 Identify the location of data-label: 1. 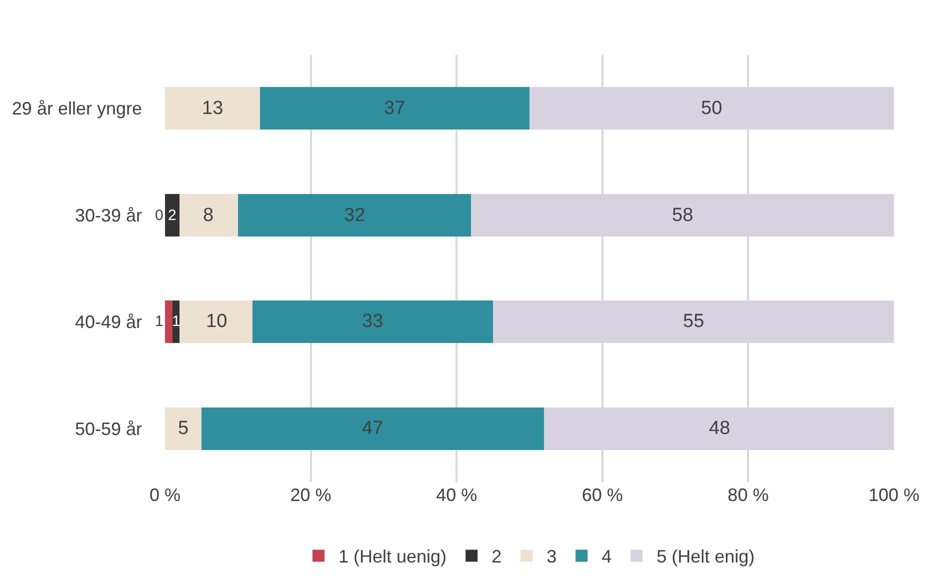
(159, 321).